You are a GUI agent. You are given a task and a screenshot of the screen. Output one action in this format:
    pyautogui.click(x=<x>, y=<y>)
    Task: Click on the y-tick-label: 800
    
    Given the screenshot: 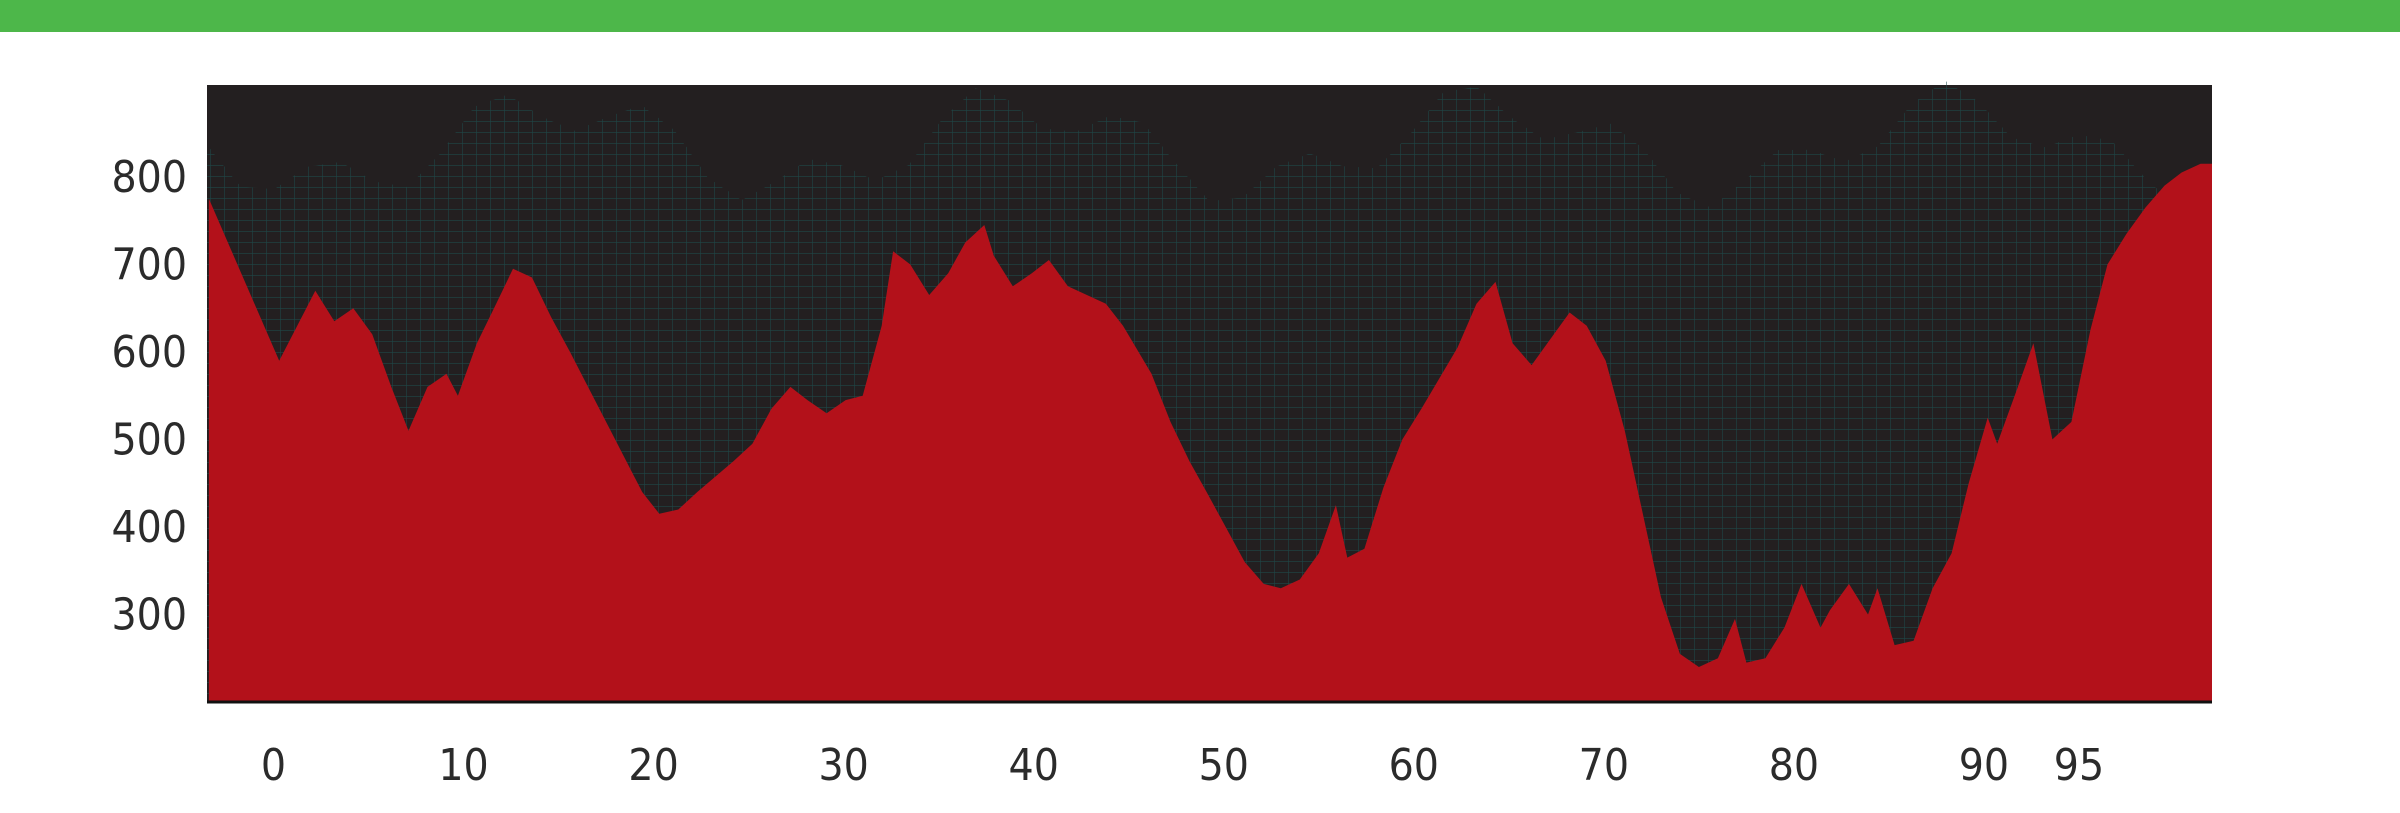 What is the action you would take?
    pyautogui.click(x=149, y=177)
    